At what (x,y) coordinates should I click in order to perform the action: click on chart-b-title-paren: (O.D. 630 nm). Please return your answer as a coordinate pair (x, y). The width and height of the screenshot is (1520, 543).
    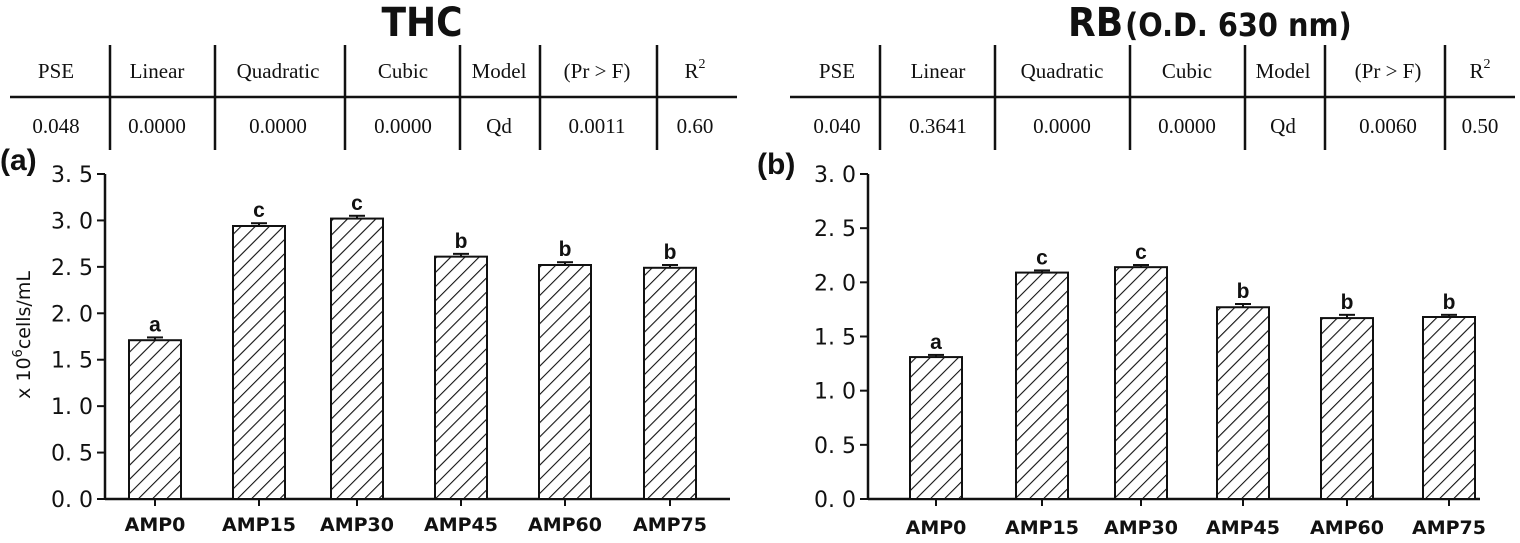
    Looking at the image, I should click on (1238, 25).